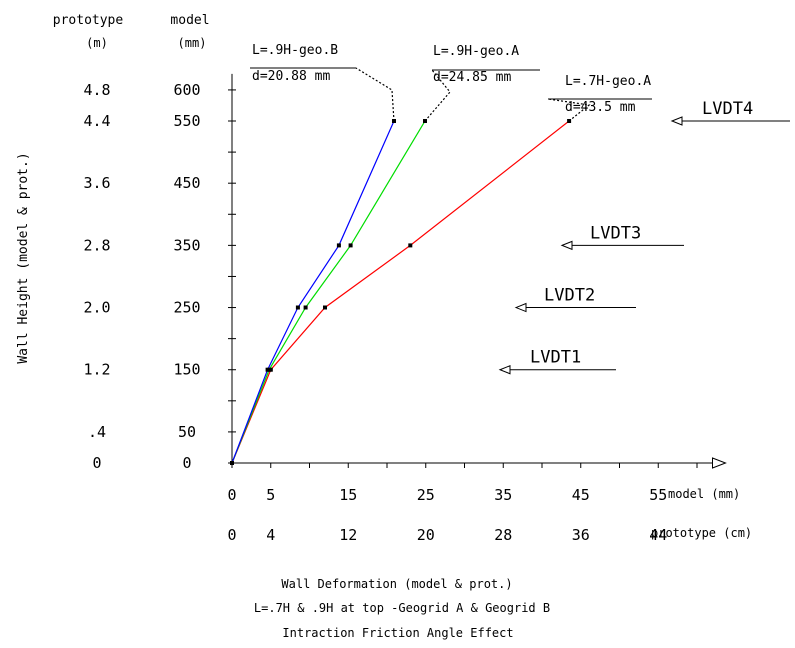 The image size is (795, 648). What do you see at coordinates (348, 495) in the screenshot?
I see `x-tick-label-model: 15` at bounding box center [348, 495].